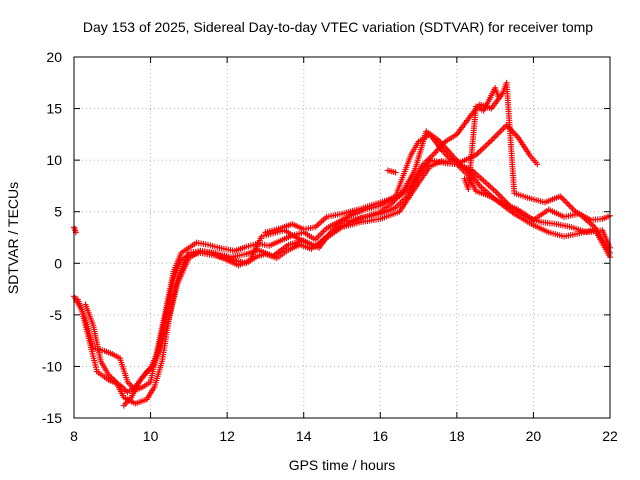  I want to click on y-tick-label: 5, so click(58, 212).